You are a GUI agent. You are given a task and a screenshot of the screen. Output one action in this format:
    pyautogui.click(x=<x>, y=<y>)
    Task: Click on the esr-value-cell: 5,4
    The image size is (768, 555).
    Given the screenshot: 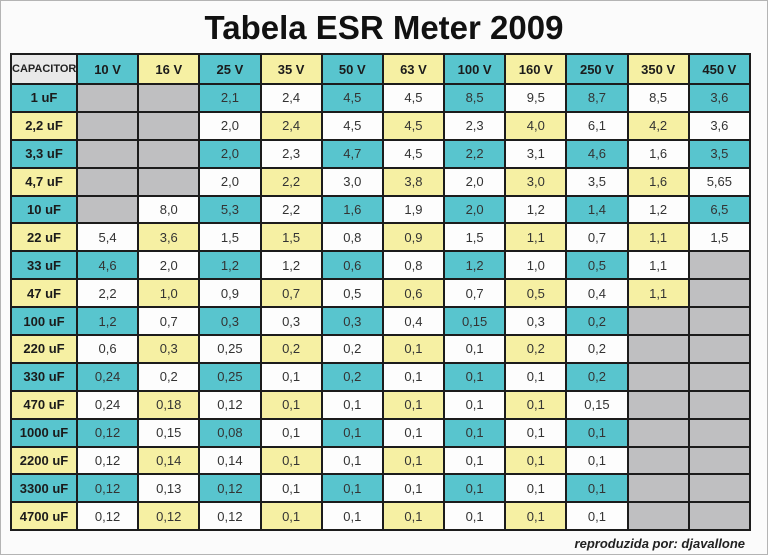 What is the action you would take?
    pyautogui.click(x=107, y=237)
    